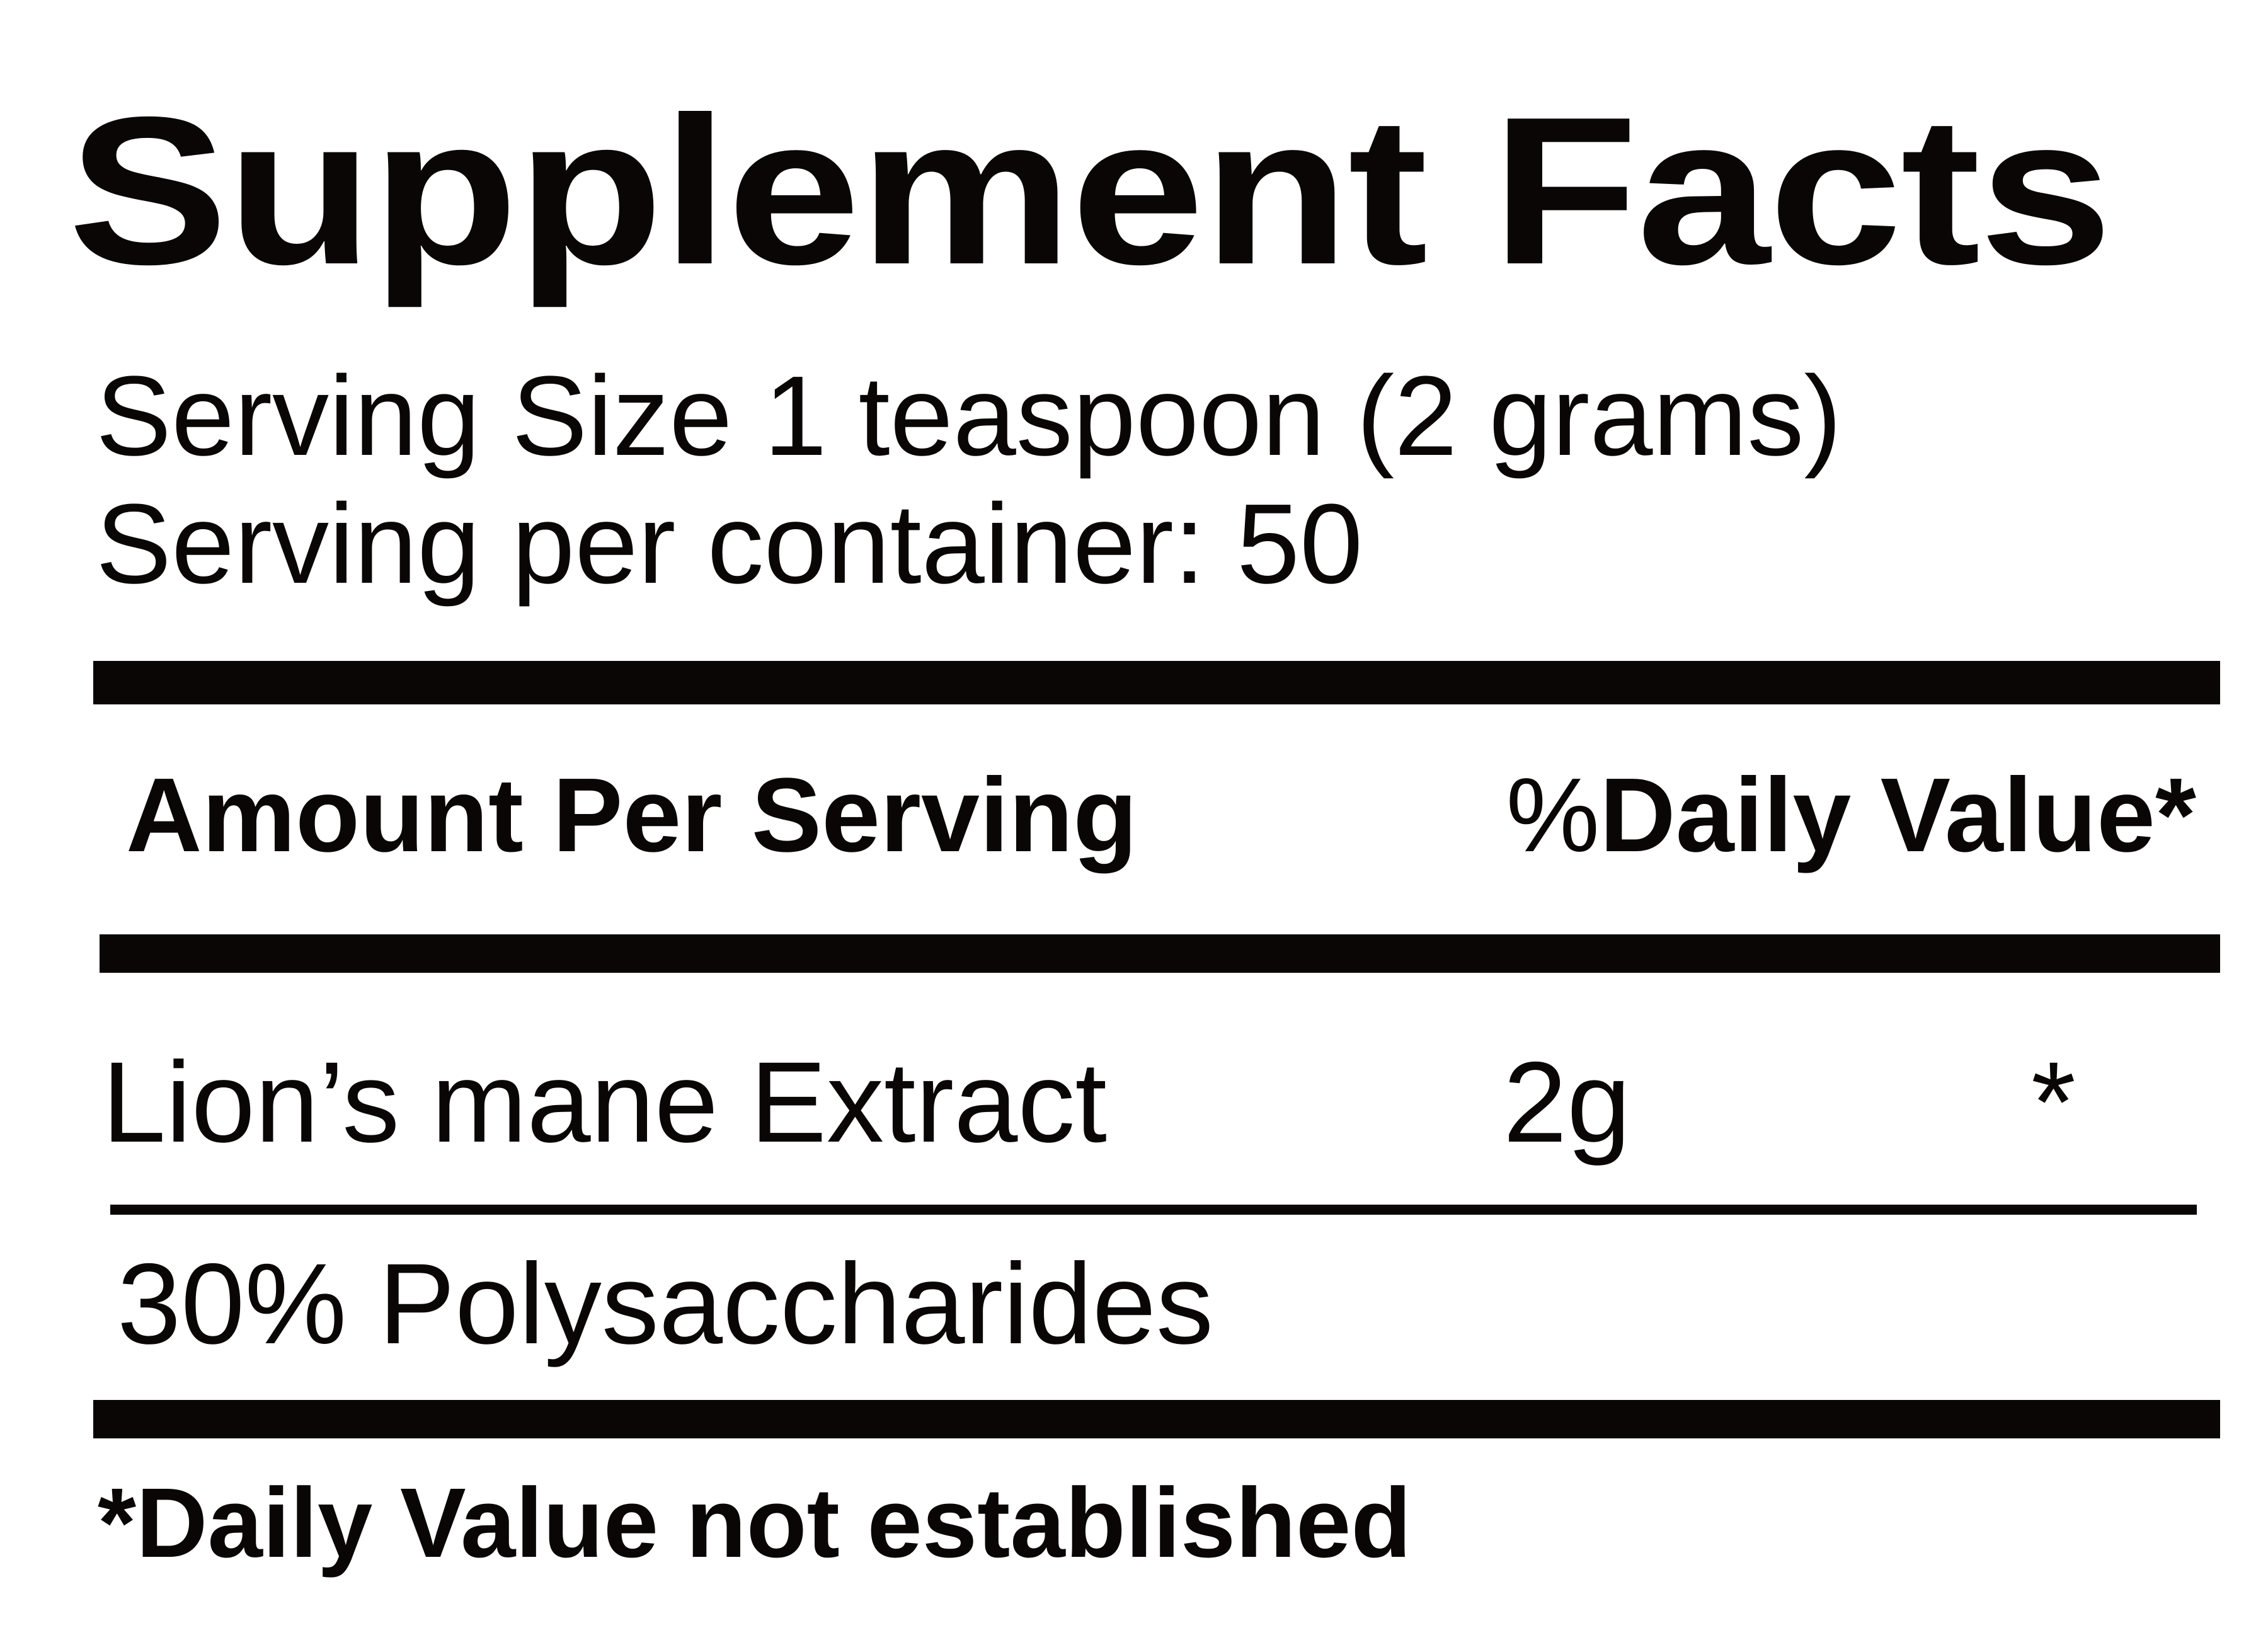  What do you see at coordinates (1156, 682) in the screenshot?
I see `thick-divider-top` at bounding box center [1156, 682].